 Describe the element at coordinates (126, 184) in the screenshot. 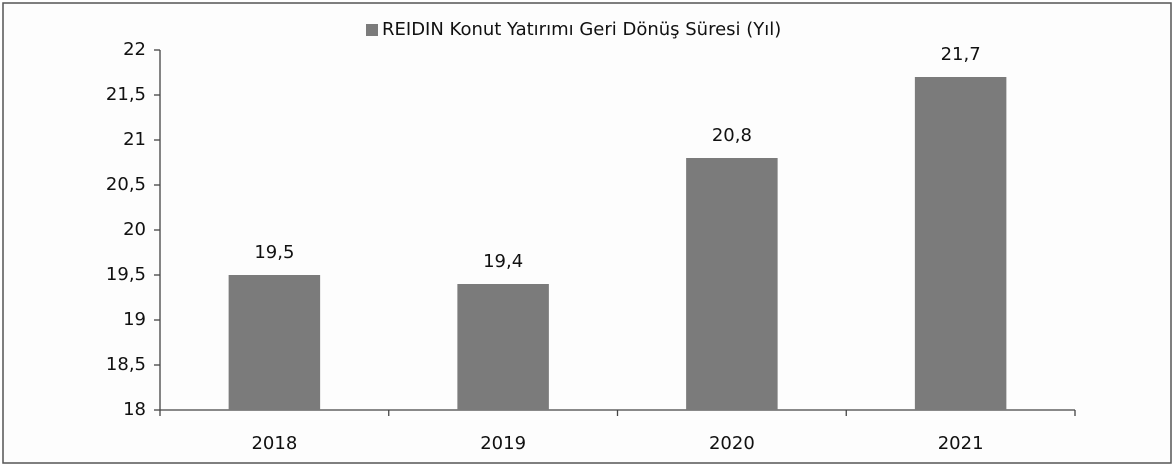

I see `y-tick-label: 20,5` at that location.